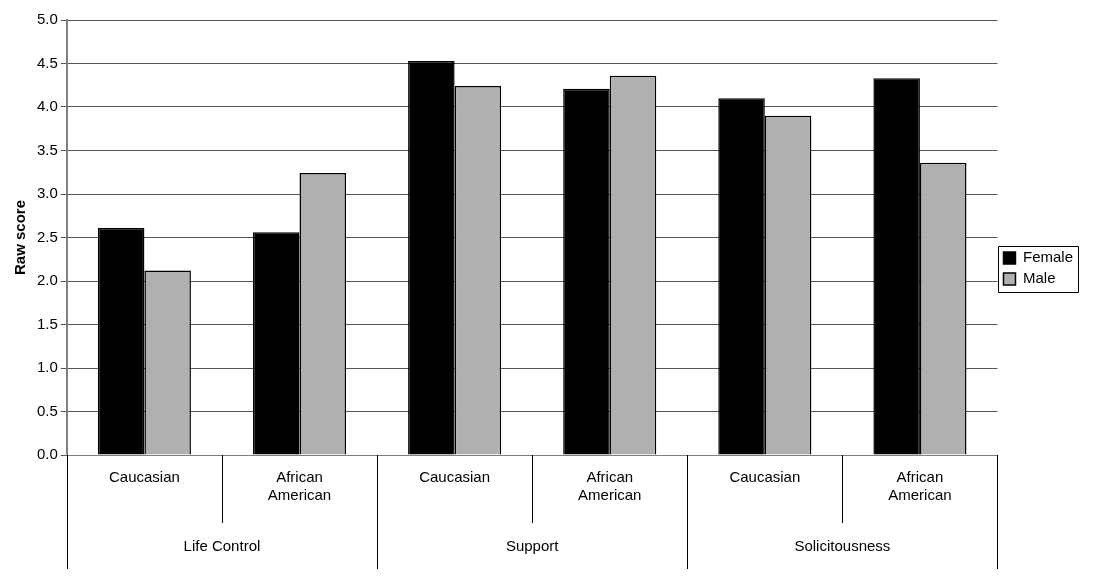  I want to click on legend-label: Male, so click(1039, 278).